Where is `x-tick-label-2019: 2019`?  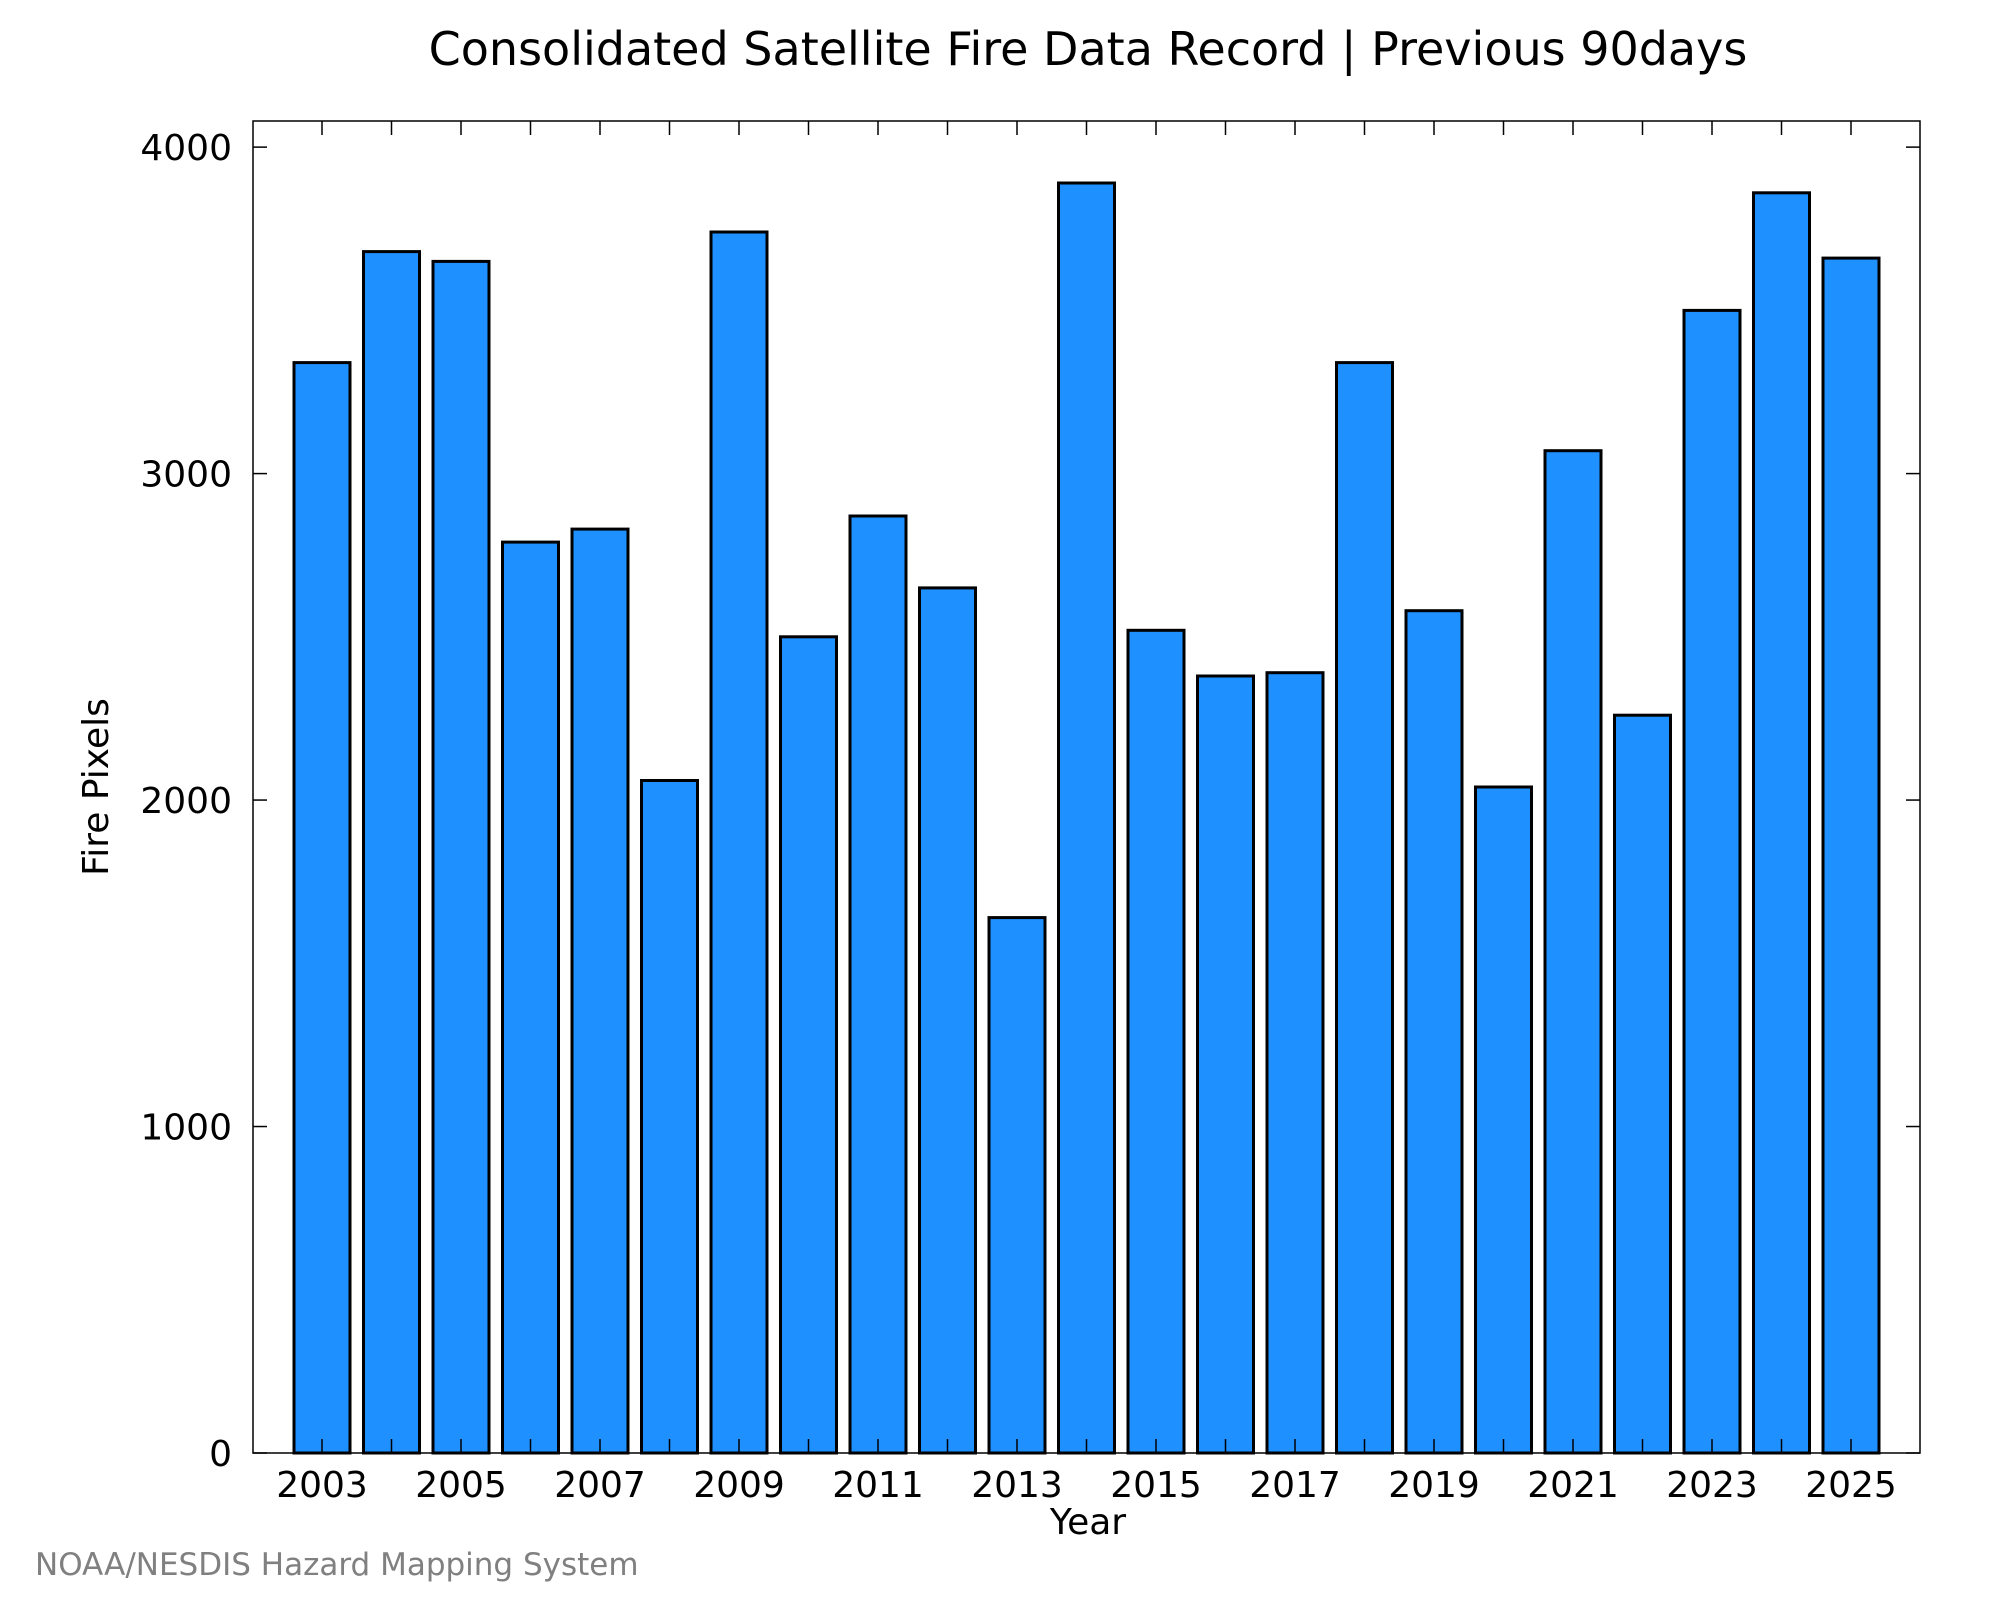
x-tick-label-2019: 2019 is located at coordinates (1434, 1485).